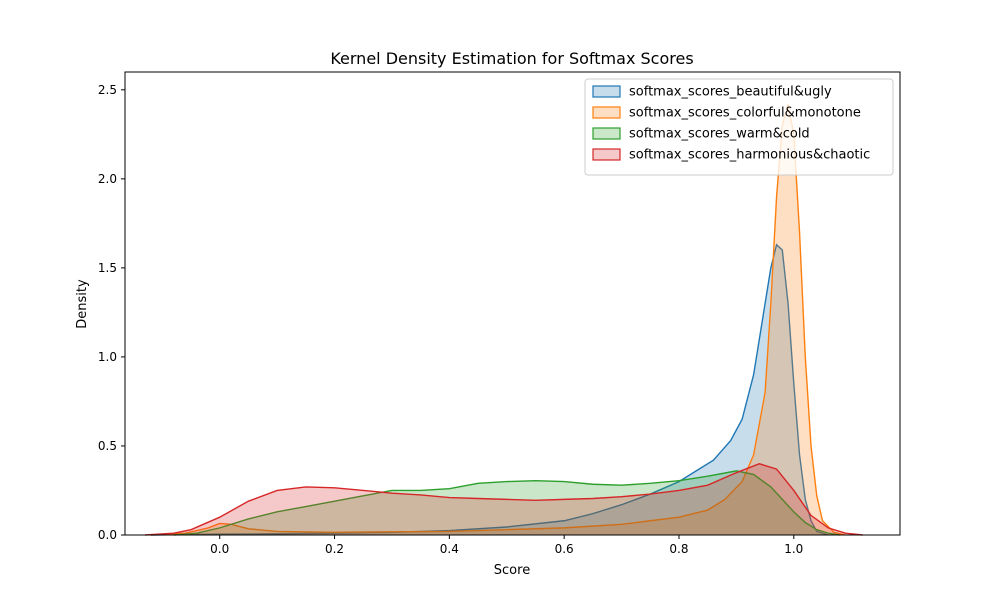 The width and height of the screenshot is (1000, 604). Describe the element at coordinates (512, 570) in the screenshot. I see `x-axis-label: Score` at that location.